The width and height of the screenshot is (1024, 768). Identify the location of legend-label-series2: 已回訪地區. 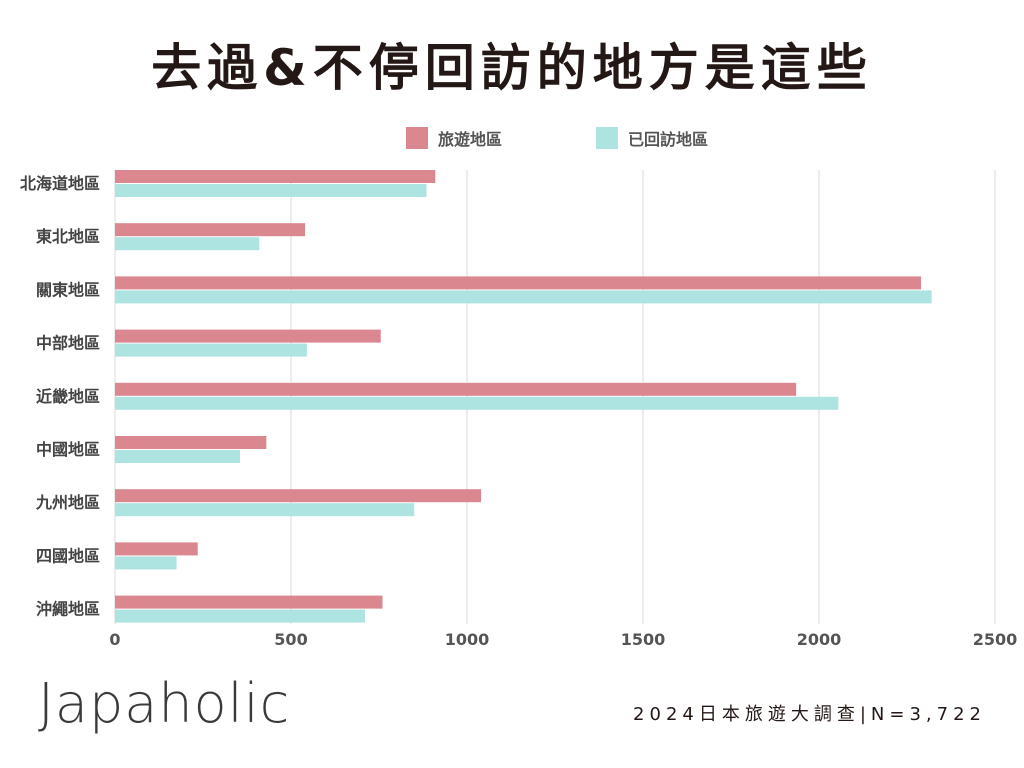
(668, 139).